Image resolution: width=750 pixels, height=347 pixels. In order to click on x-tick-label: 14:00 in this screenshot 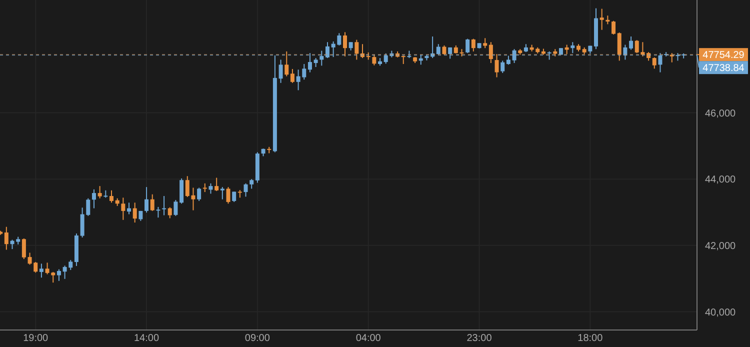, I will do `click(147, 338)`.